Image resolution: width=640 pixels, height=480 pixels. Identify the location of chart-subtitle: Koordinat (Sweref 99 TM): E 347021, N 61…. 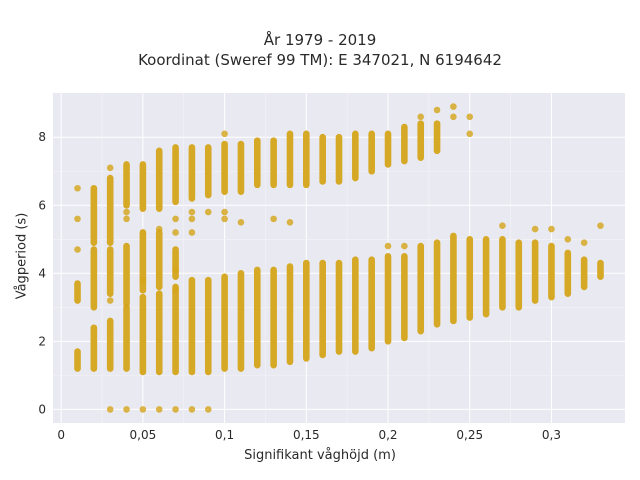
(320, 60).